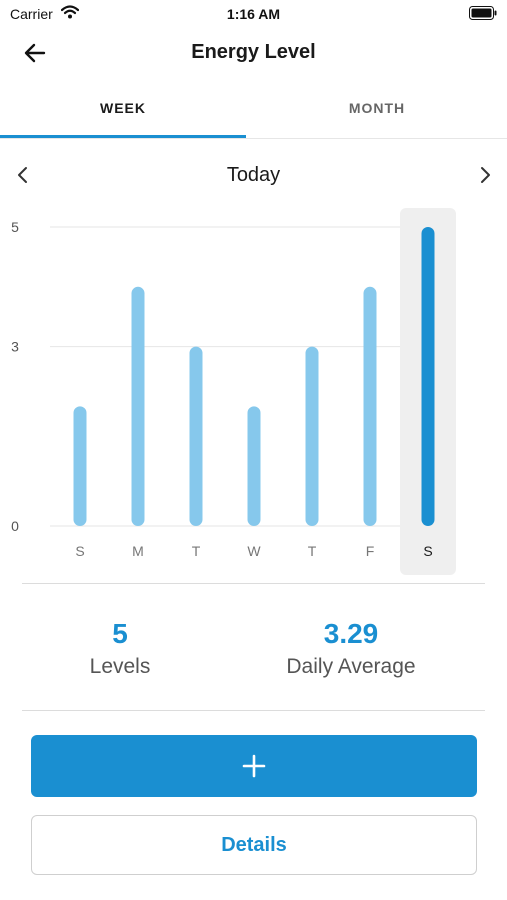  What do you see at coordinates (31, 14) in the screenshot?
I see `carrier-label: Carrier` at bounding box center [31, 14].